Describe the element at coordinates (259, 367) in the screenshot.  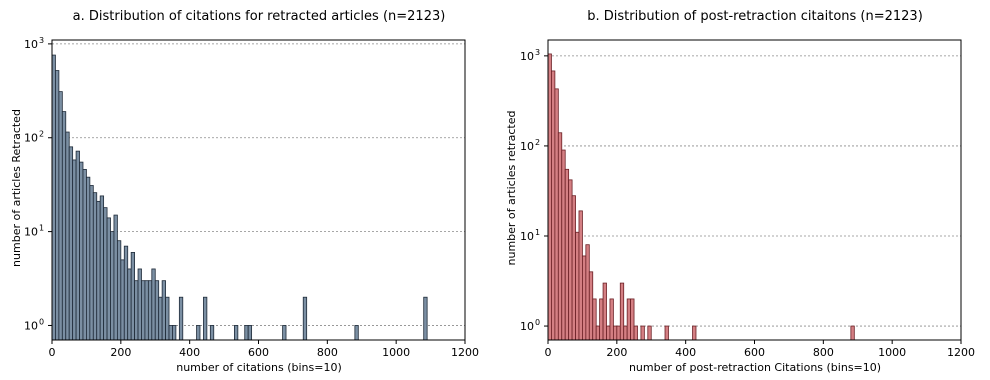
I see `x-axis-label-a: number of citations (bins=10)` at that location.